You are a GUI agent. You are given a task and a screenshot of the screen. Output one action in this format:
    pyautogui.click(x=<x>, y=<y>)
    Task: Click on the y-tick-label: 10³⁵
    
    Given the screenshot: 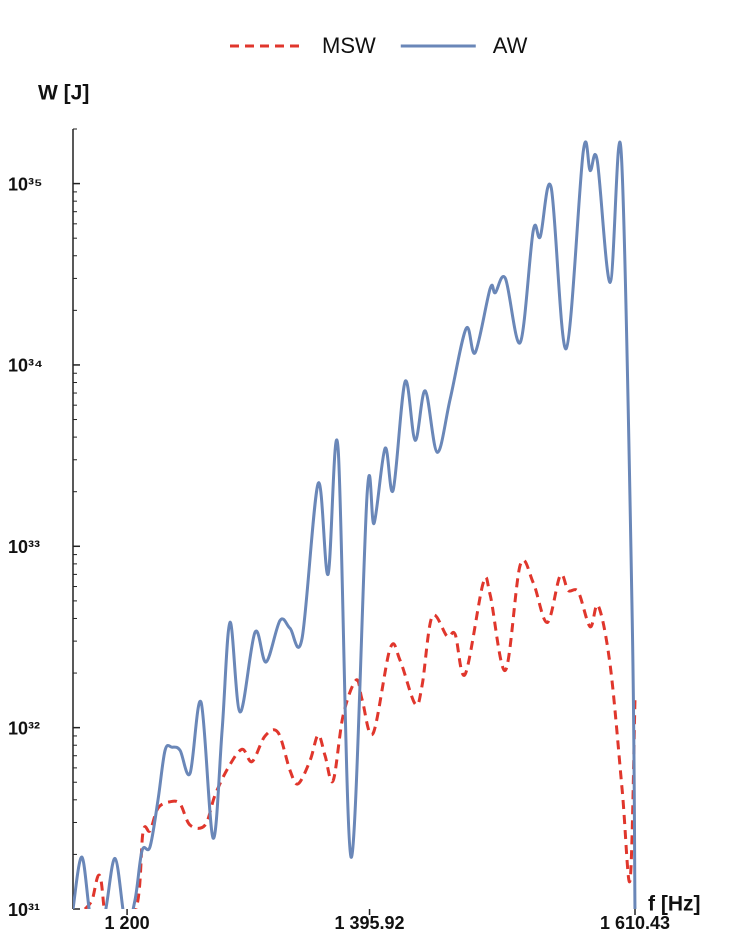 What is the action you would take?
    pyautogui.click(x=25, y=184)
    